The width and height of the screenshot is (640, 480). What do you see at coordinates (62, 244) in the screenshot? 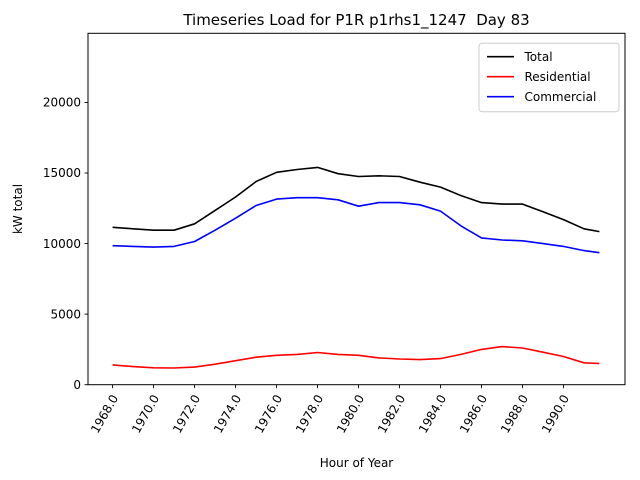
I see `y-tick-label: 10000` at bounding box center [62, 244].